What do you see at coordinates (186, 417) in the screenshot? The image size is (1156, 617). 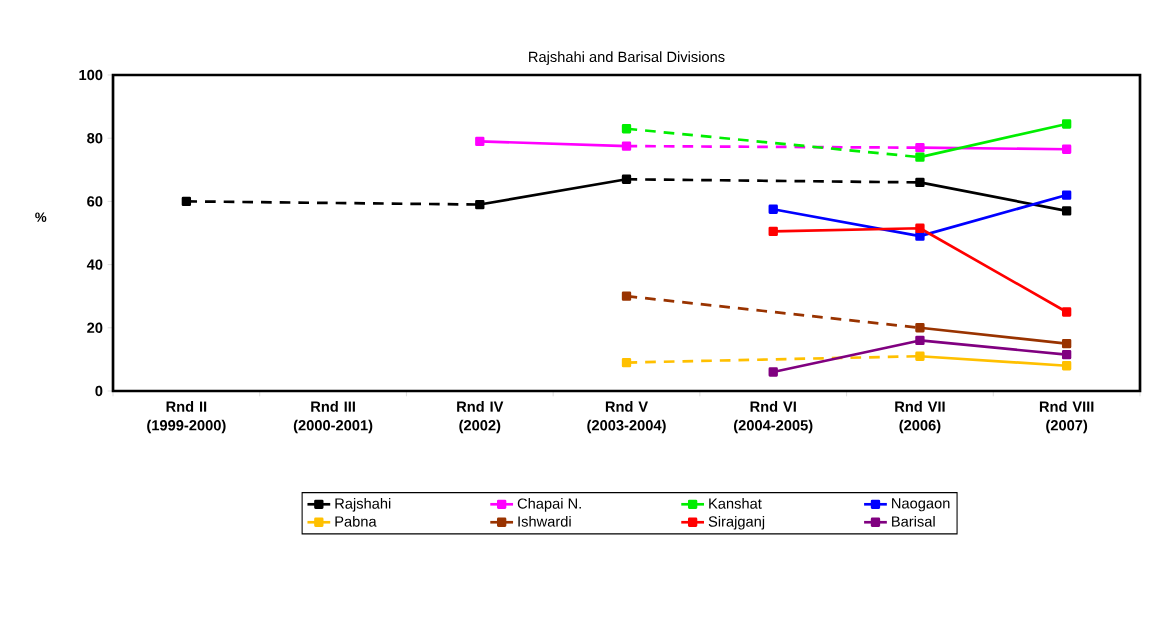 I see `x-tick-label: Rnd II (1999-2000)` at bounding box center [186, 417].